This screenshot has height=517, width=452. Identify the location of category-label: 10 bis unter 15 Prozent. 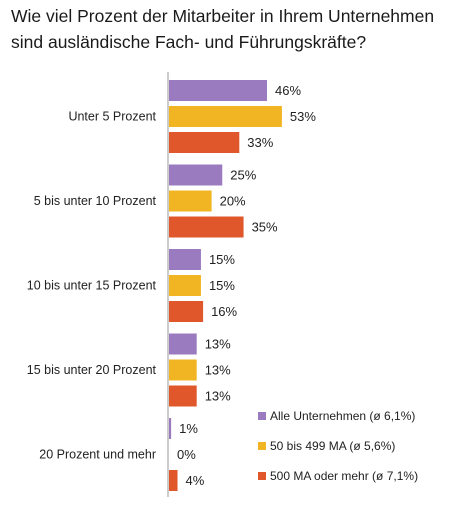
(92, 286).